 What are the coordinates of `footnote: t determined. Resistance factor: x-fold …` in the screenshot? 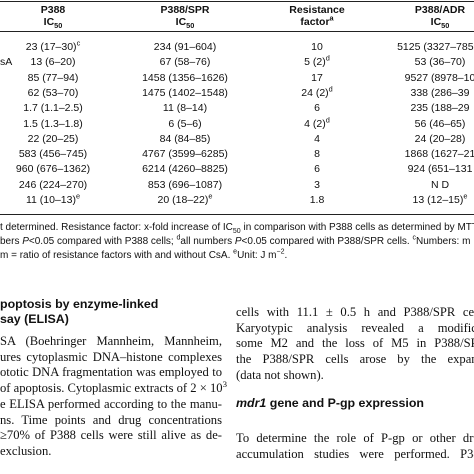 It's located at (237, 228).